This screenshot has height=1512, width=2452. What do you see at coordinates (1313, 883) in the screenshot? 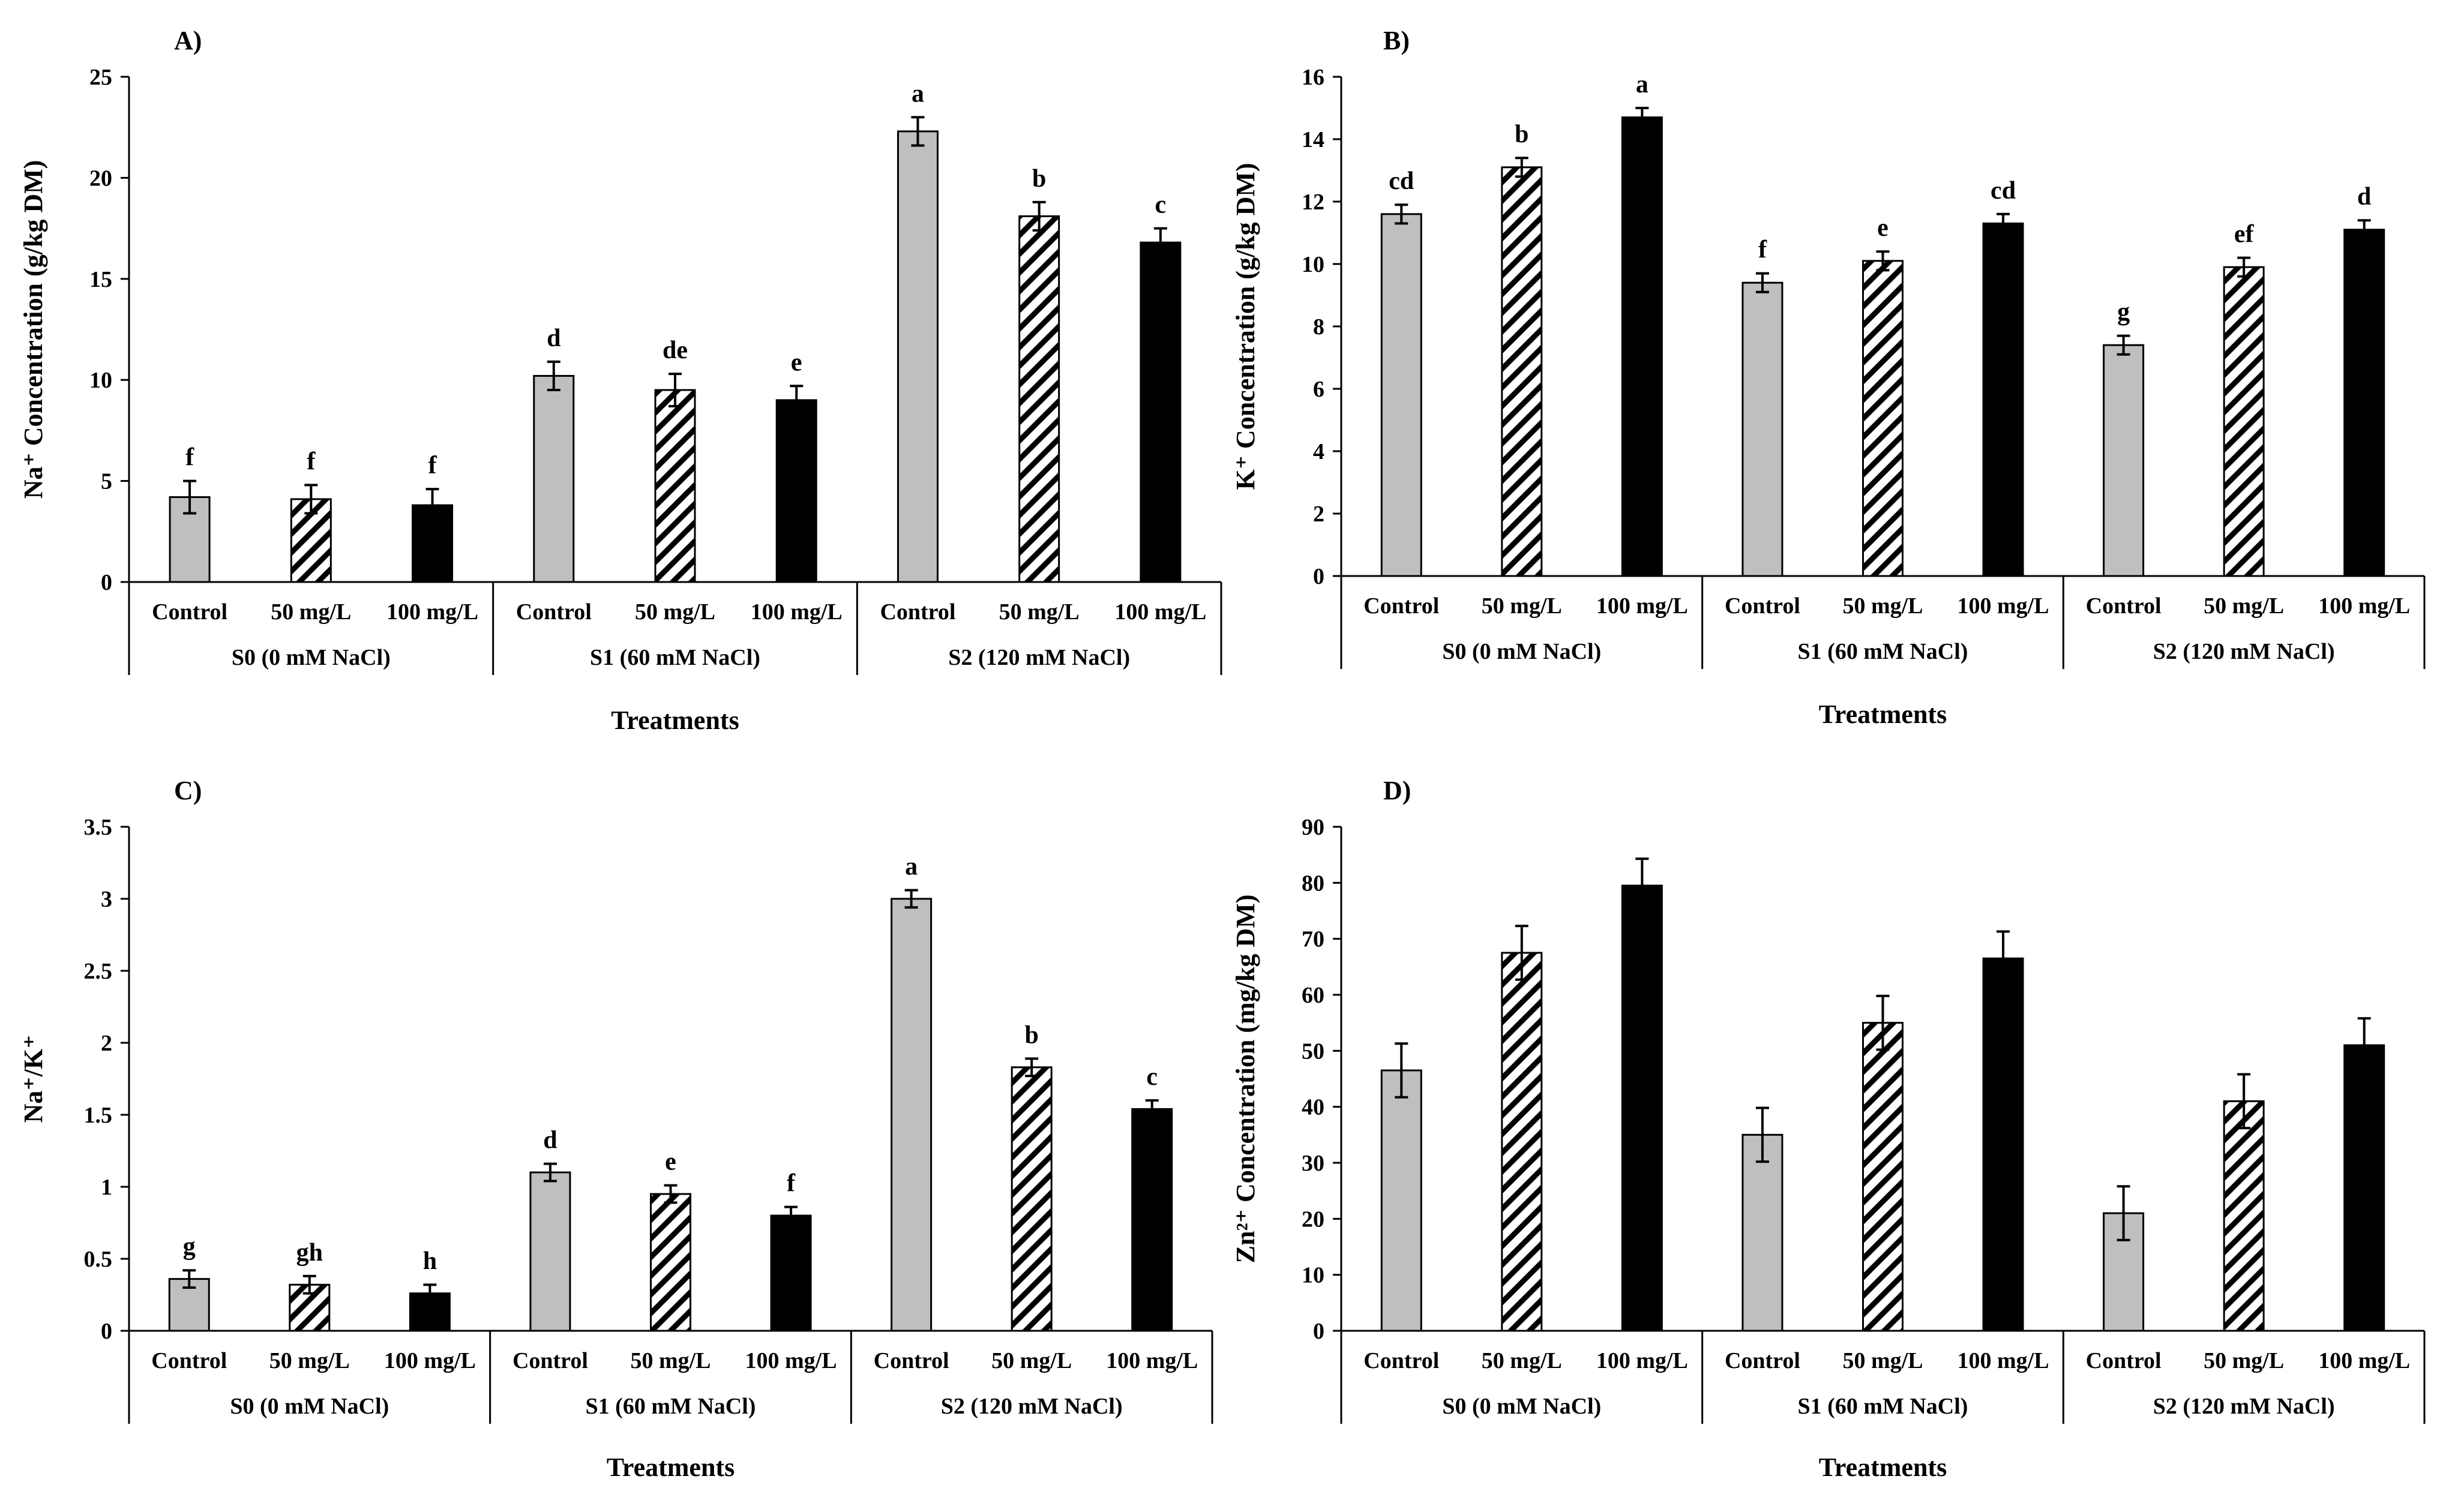
I see `y-tick-label: 80` at bounding box center [1313, 883].